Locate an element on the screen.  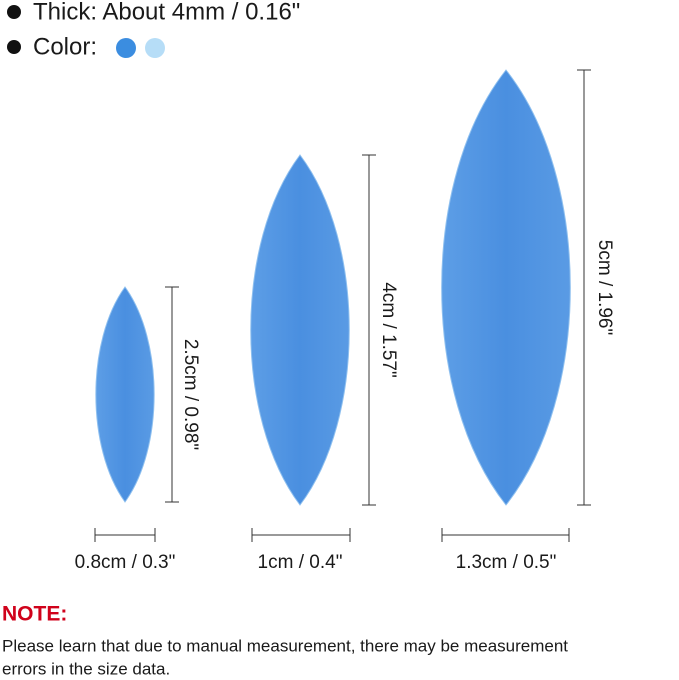
height-label: 4cm / 1.57" is located at coordinates (388, 329).